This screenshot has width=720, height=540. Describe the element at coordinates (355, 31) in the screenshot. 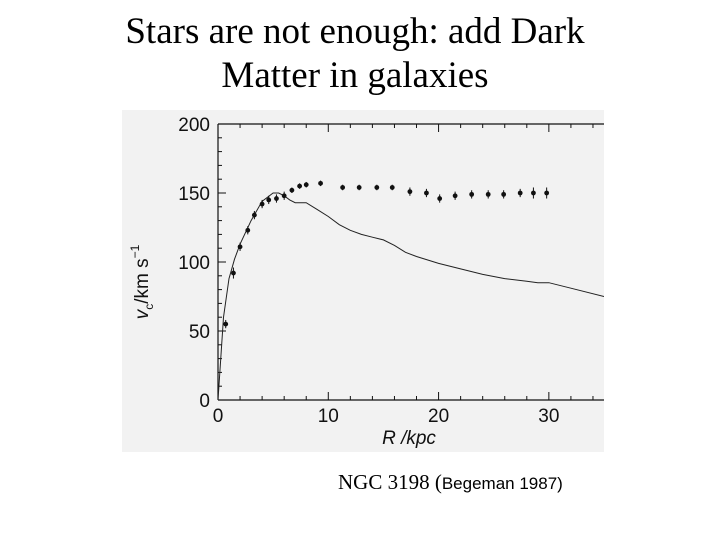

I see `slide-title-line-1: Stars are not enough: add Dark` at that location.